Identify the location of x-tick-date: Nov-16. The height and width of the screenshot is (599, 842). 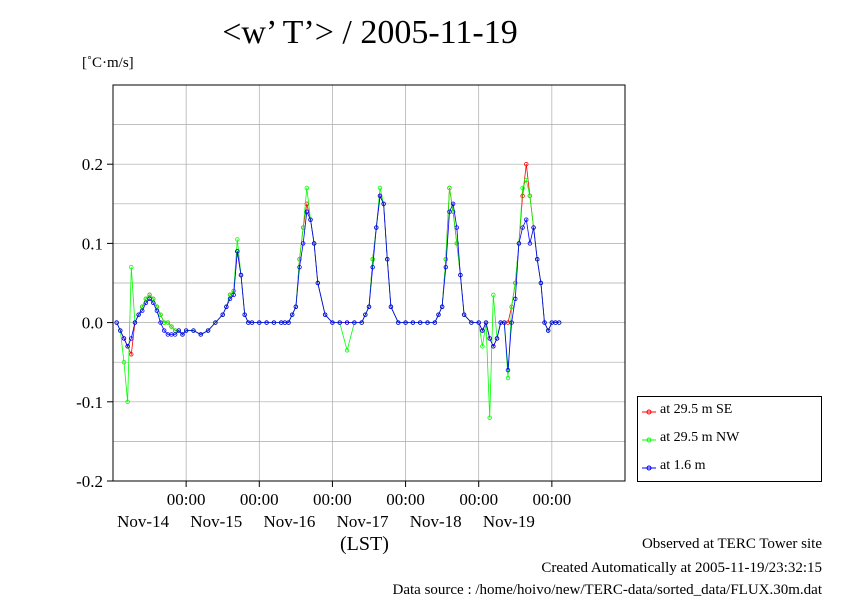
(289, 521).